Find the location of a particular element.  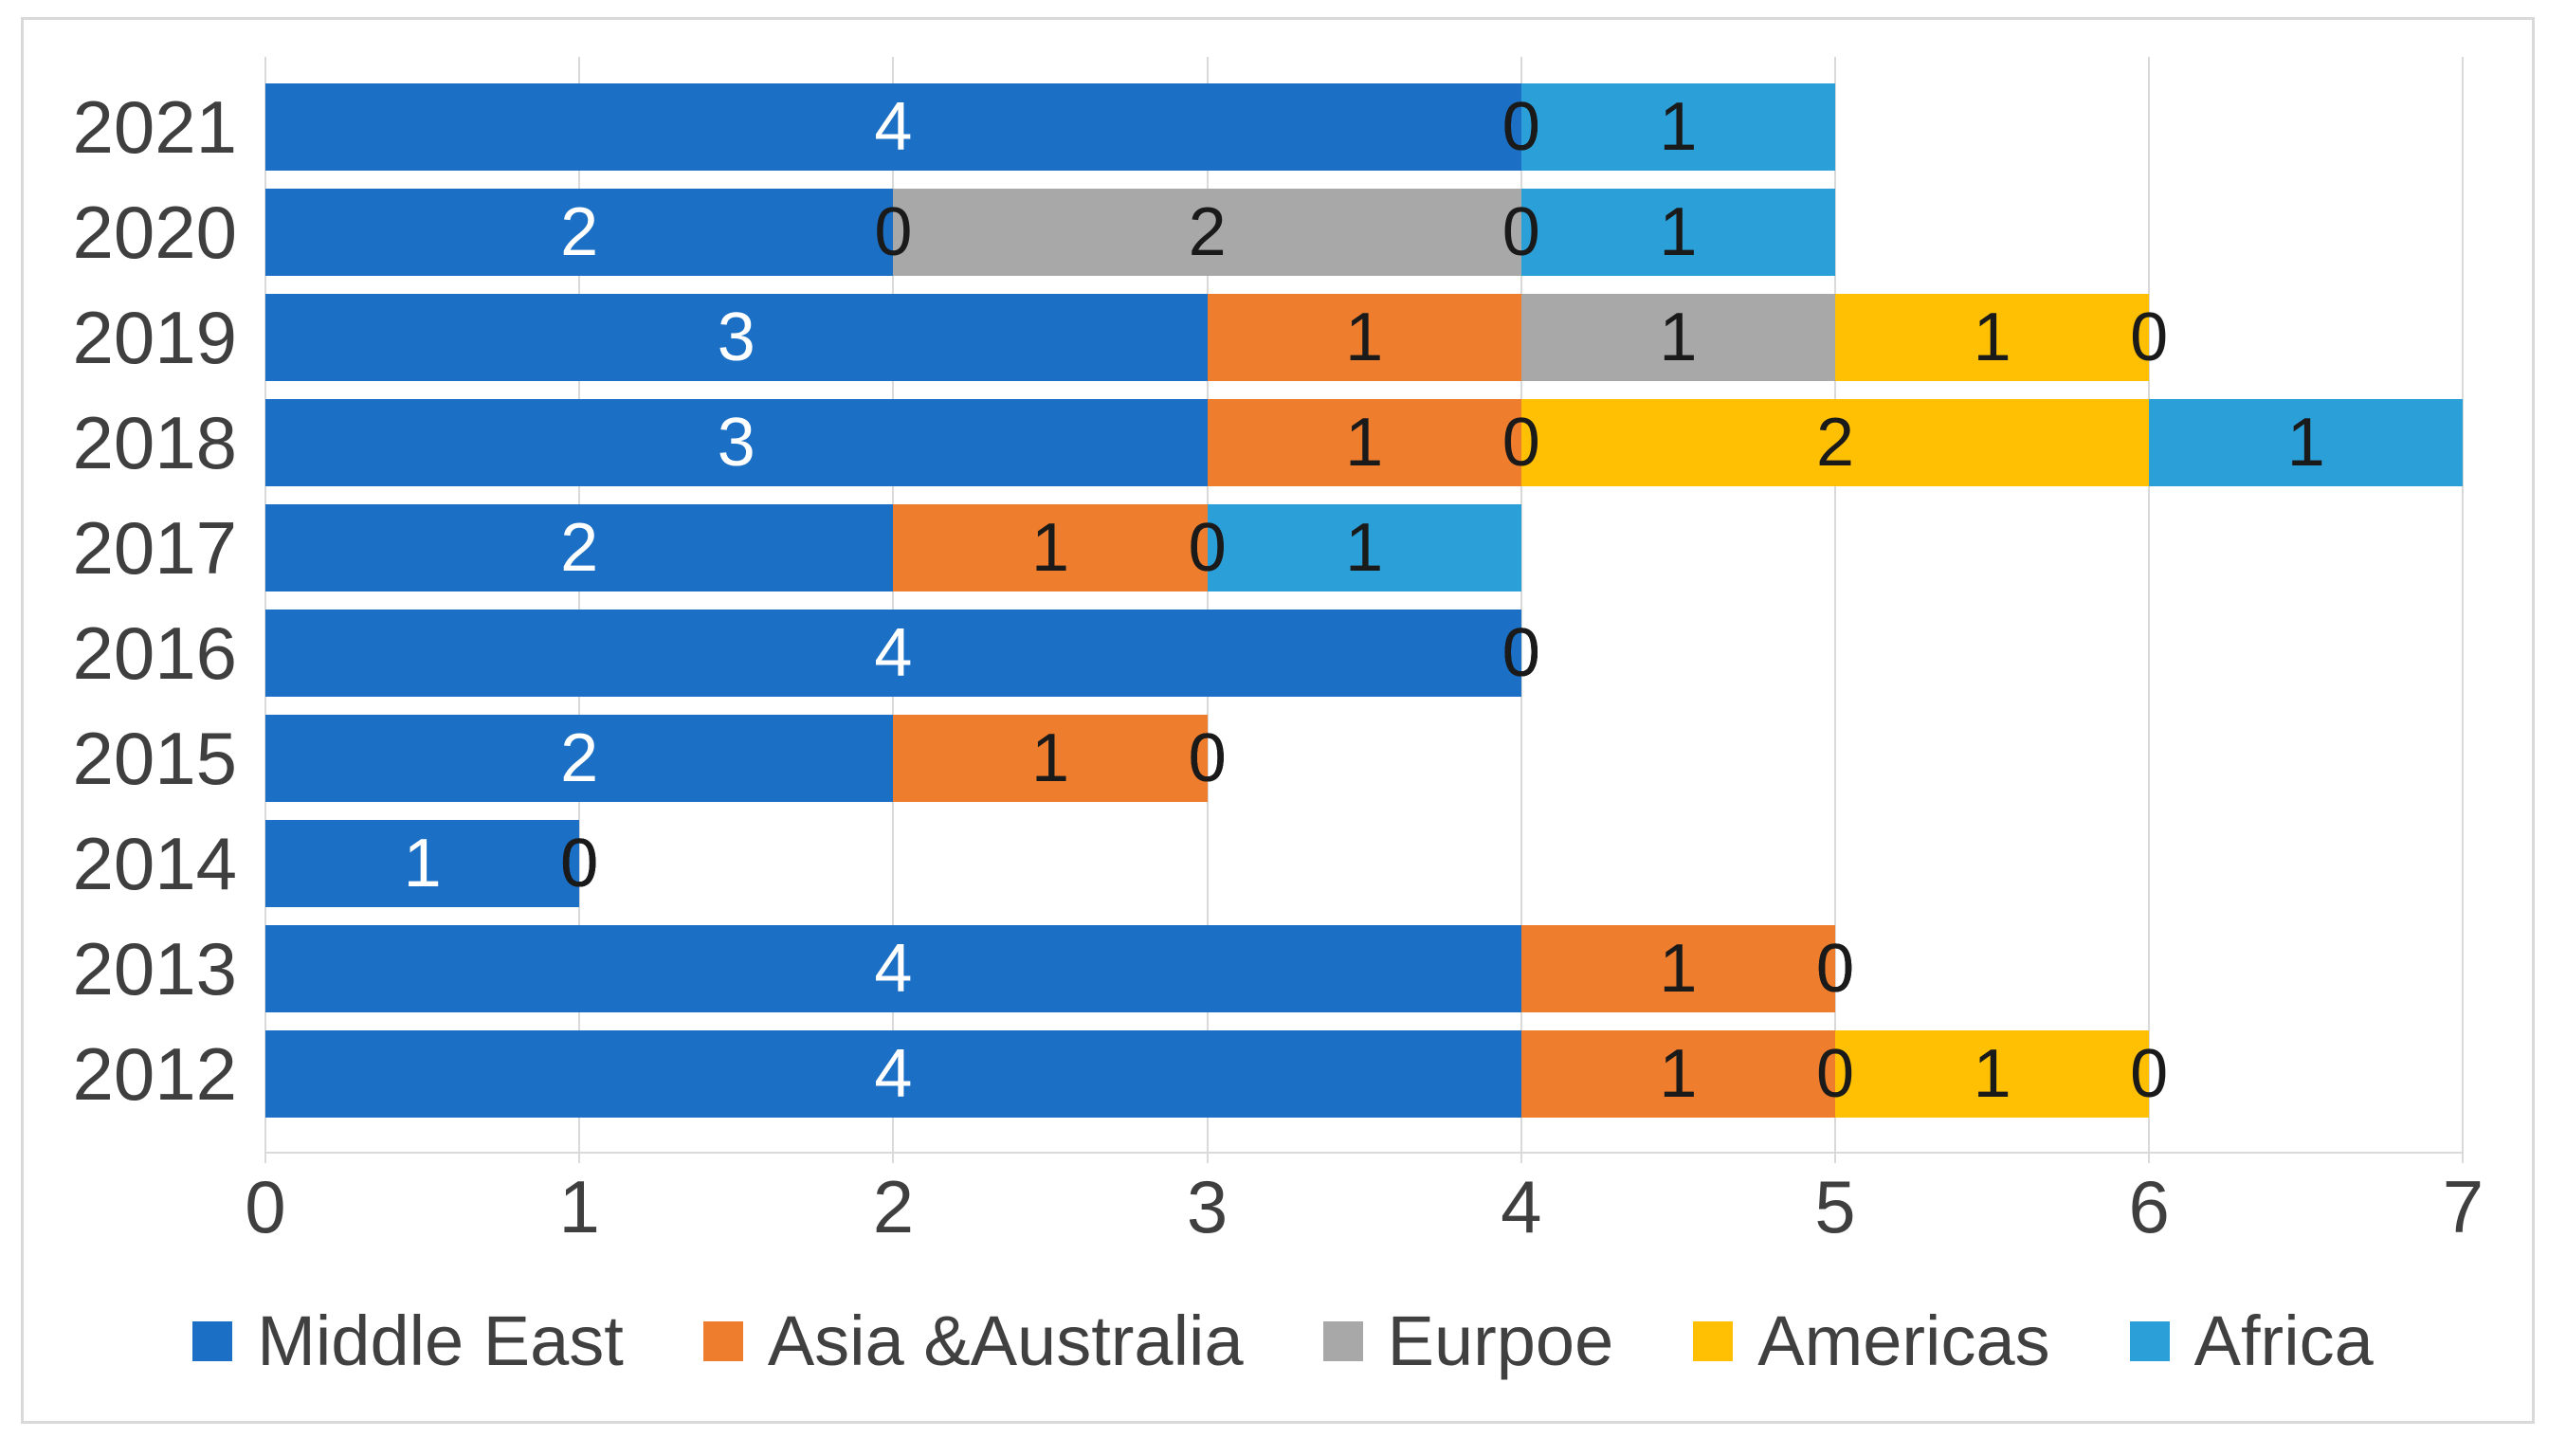

x-tick-label: 2 is located at coordinates (893, 1206).